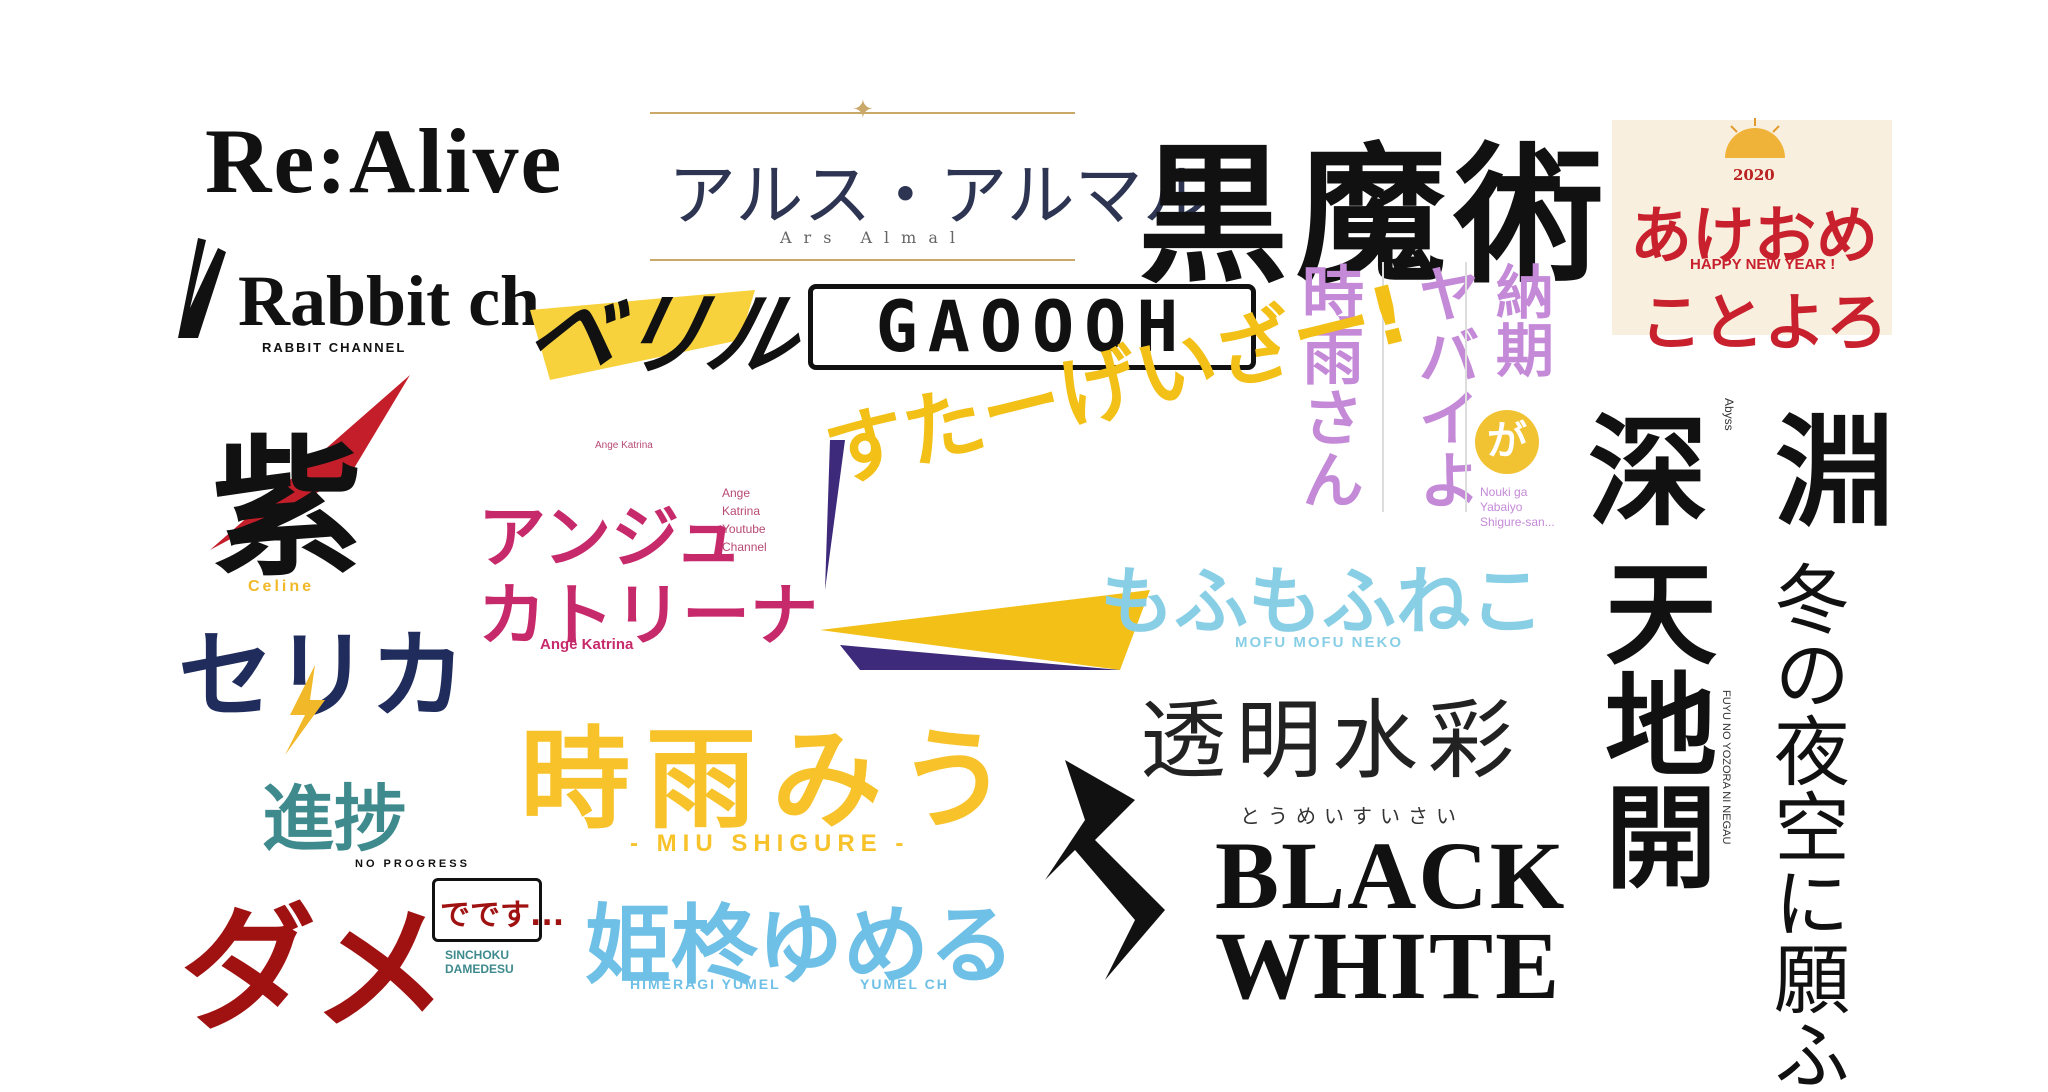 Image resolution: width=2048 pixels, height=1092 pixels. I want to click on celine-logo: セリカ, so click(322, 676).